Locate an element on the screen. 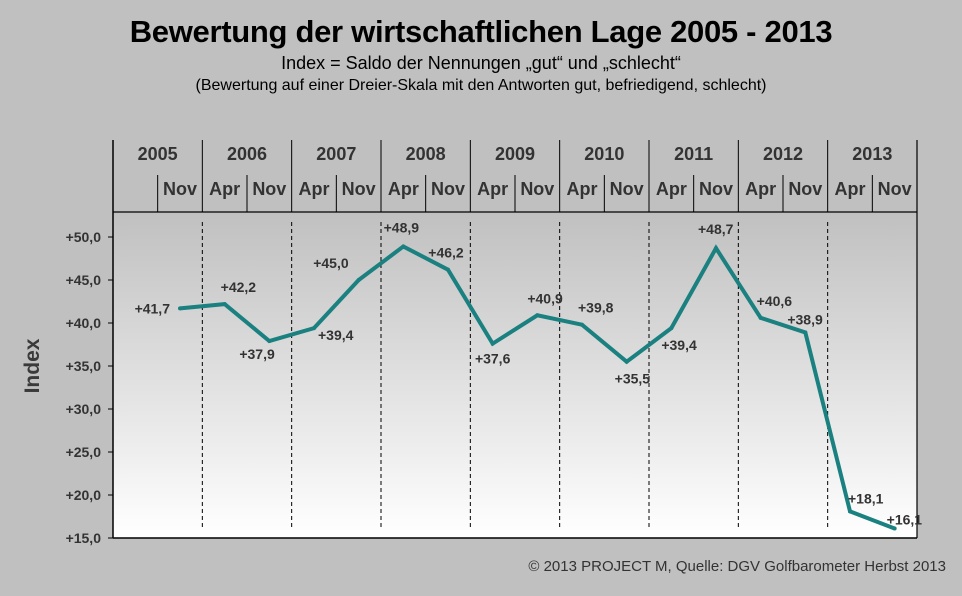 This screenshot has height=596, width=962. data-label: +48,9 is located at coordinates (402, 227).